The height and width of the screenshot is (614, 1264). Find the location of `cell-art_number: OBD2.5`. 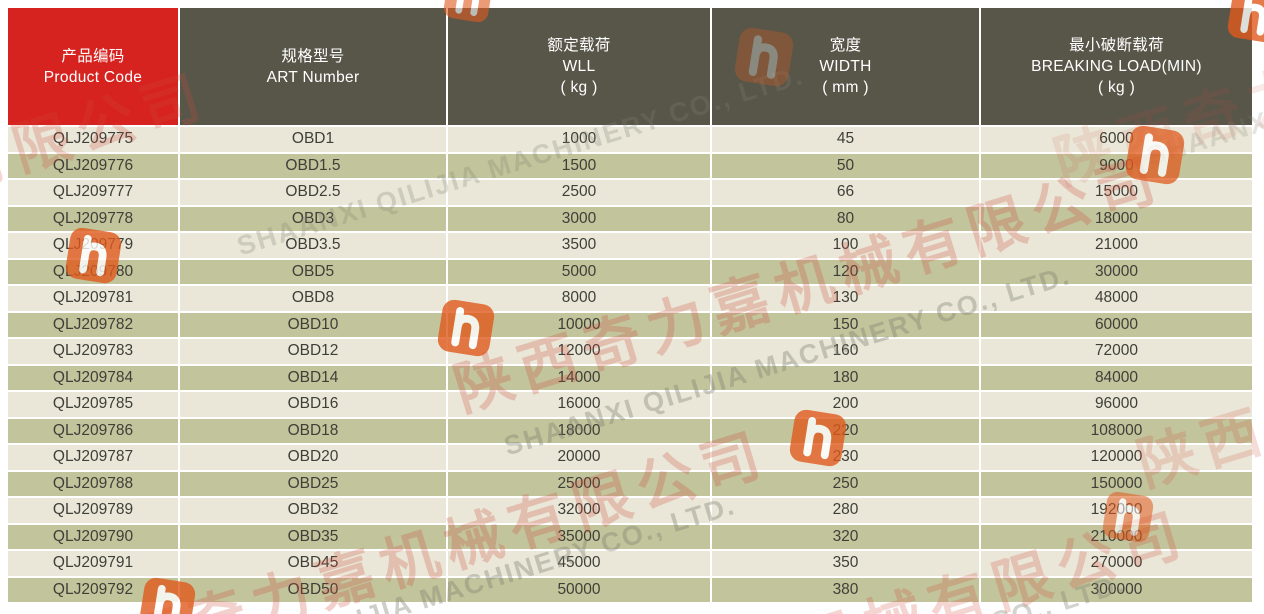

cell-art_number: OBD2.5 is located at coordinates (313, 192).